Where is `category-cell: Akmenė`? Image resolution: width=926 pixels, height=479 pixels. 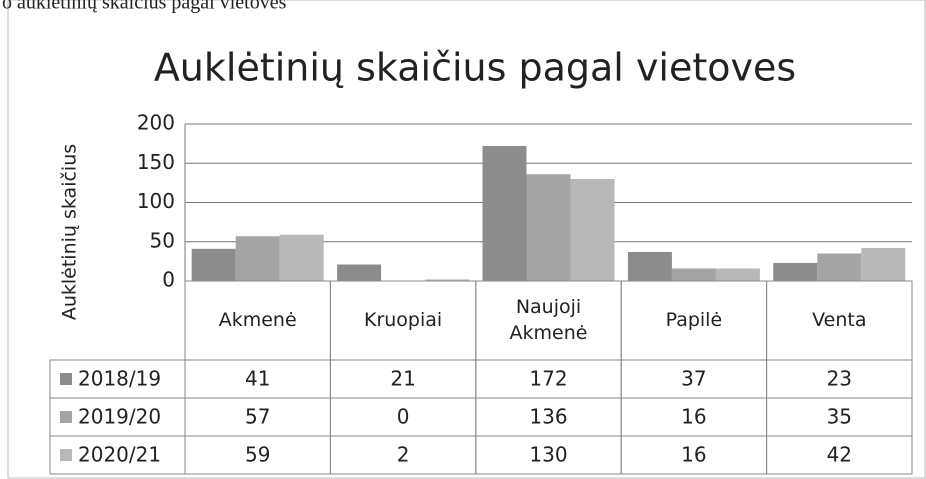 category-cell: Akmenė is located at coordinates (257, 319).